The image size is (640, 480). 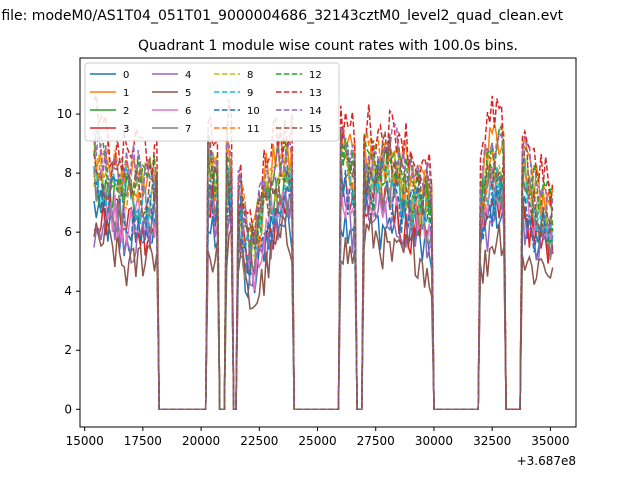 I want to click on legend-label-8: 8, so click(x=250, y=75).